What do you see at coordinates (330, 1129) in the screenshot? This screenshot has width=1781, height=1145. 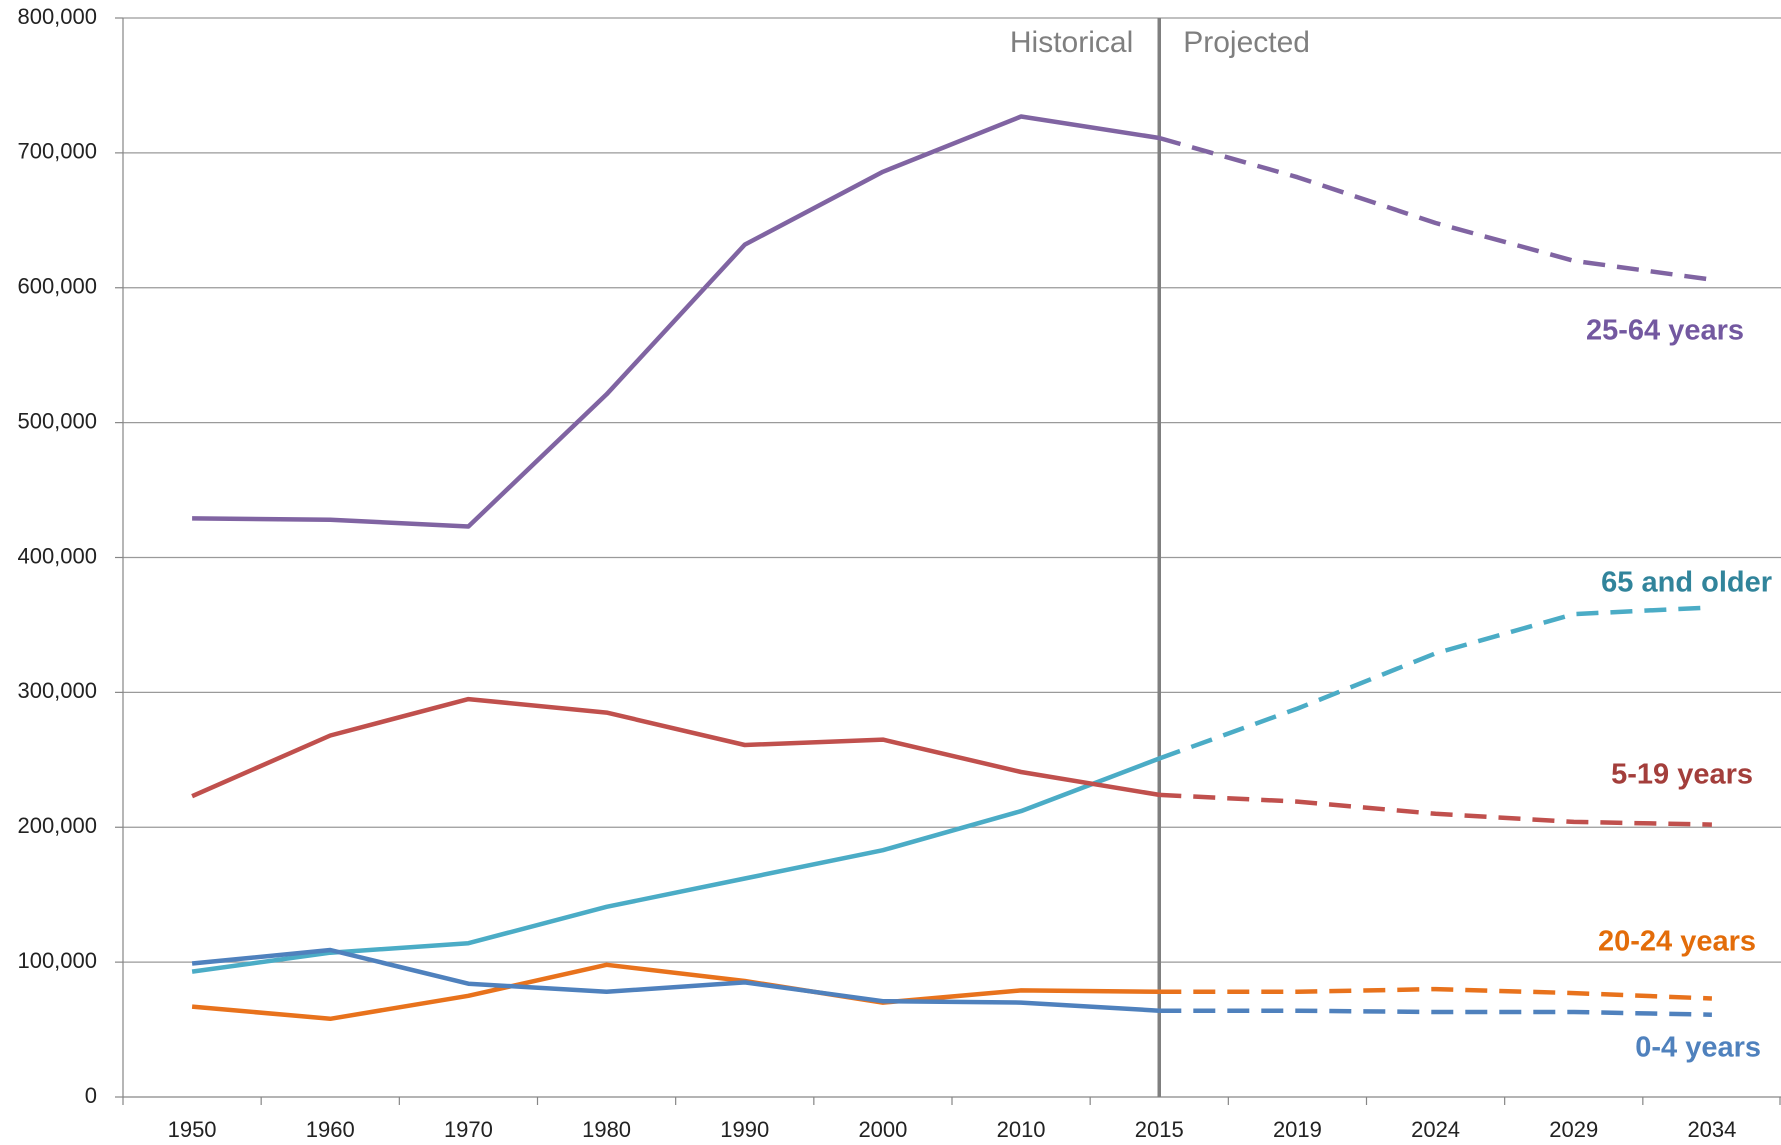 I see `x-tick-label: 1960` at bounding box center [330, 1129].